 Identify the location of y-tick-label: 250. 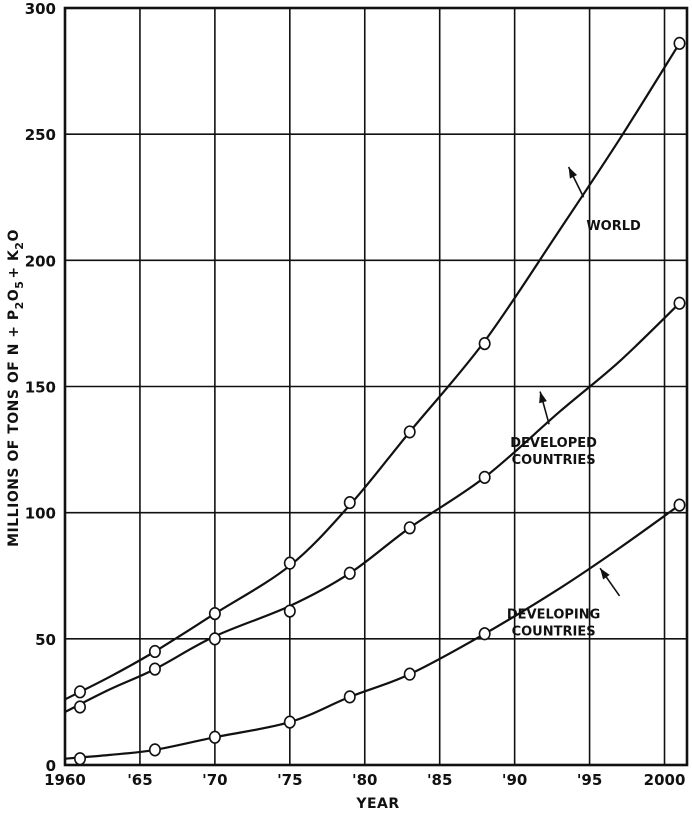
(40, 135).